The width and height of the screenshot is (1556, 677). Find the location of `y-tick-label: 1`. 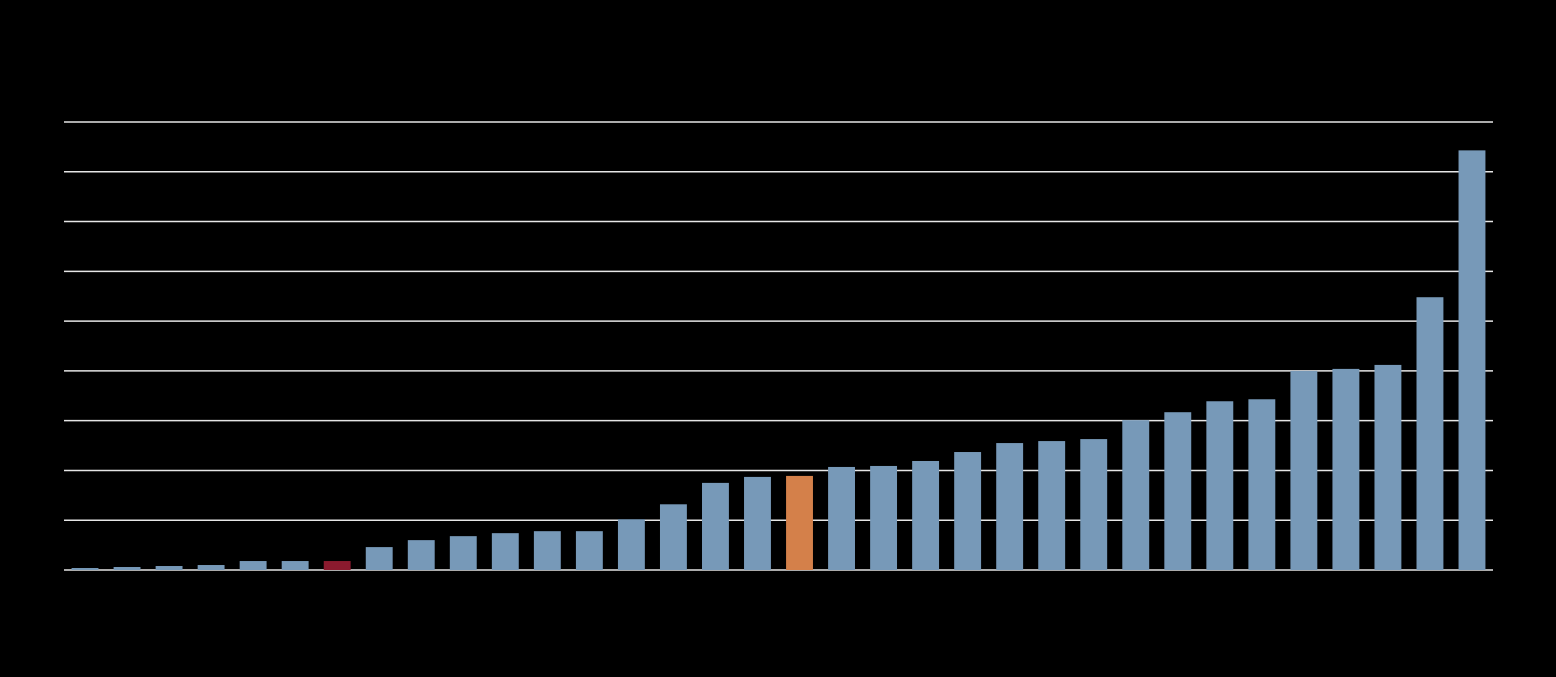

y-tick-label: 1 is located at coordinates (52, 519).